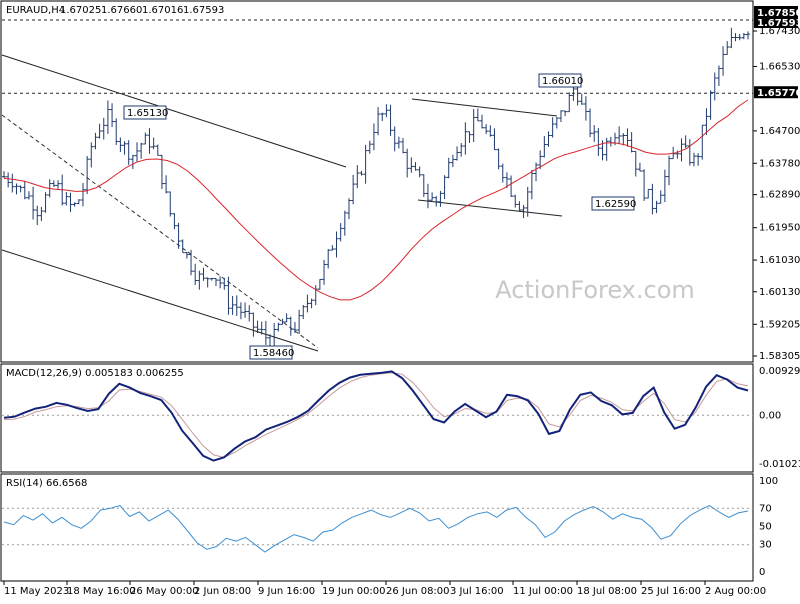 The height and width of the screenshot is (604, 800). I want to click on price-annotation: 1.62590, so click(613, 203).